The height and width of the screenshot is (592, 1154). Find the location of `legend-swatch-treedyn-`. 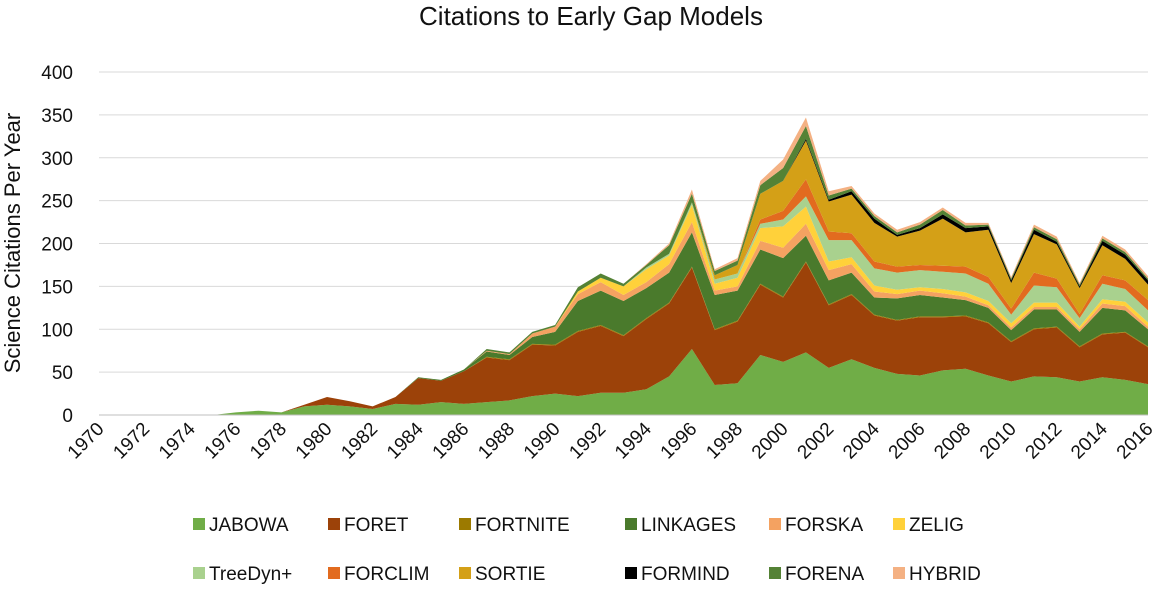

legend-swatch-treedyn- is located at coordinates (199, 573).